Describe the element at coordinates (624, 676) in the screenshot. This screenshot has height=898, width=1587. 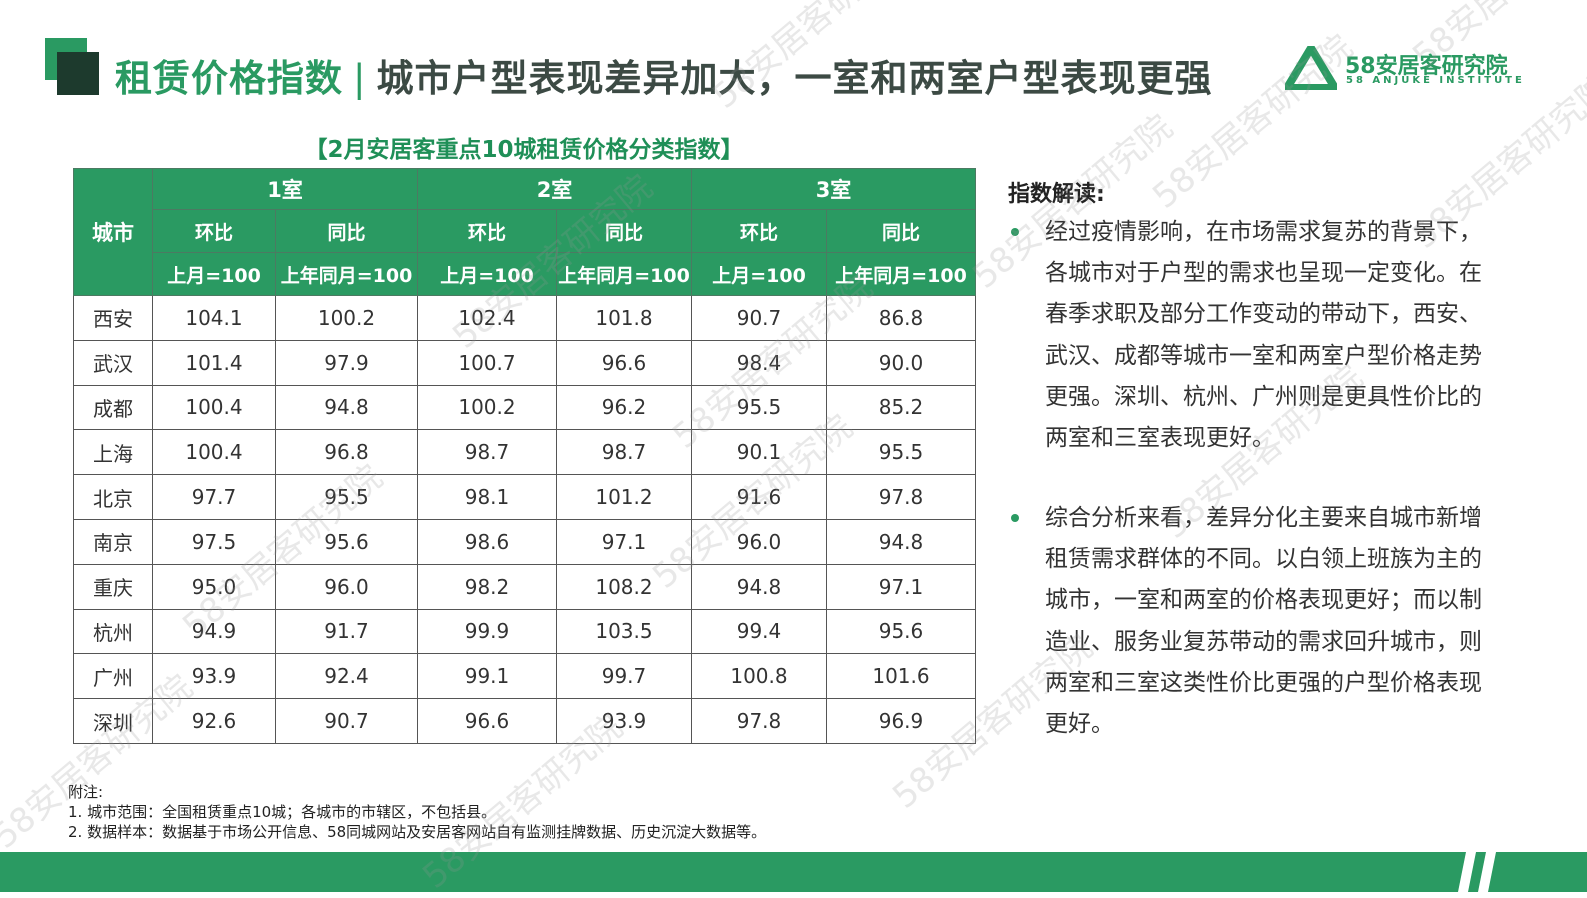
I see `value-cell: 99.7` at that location.